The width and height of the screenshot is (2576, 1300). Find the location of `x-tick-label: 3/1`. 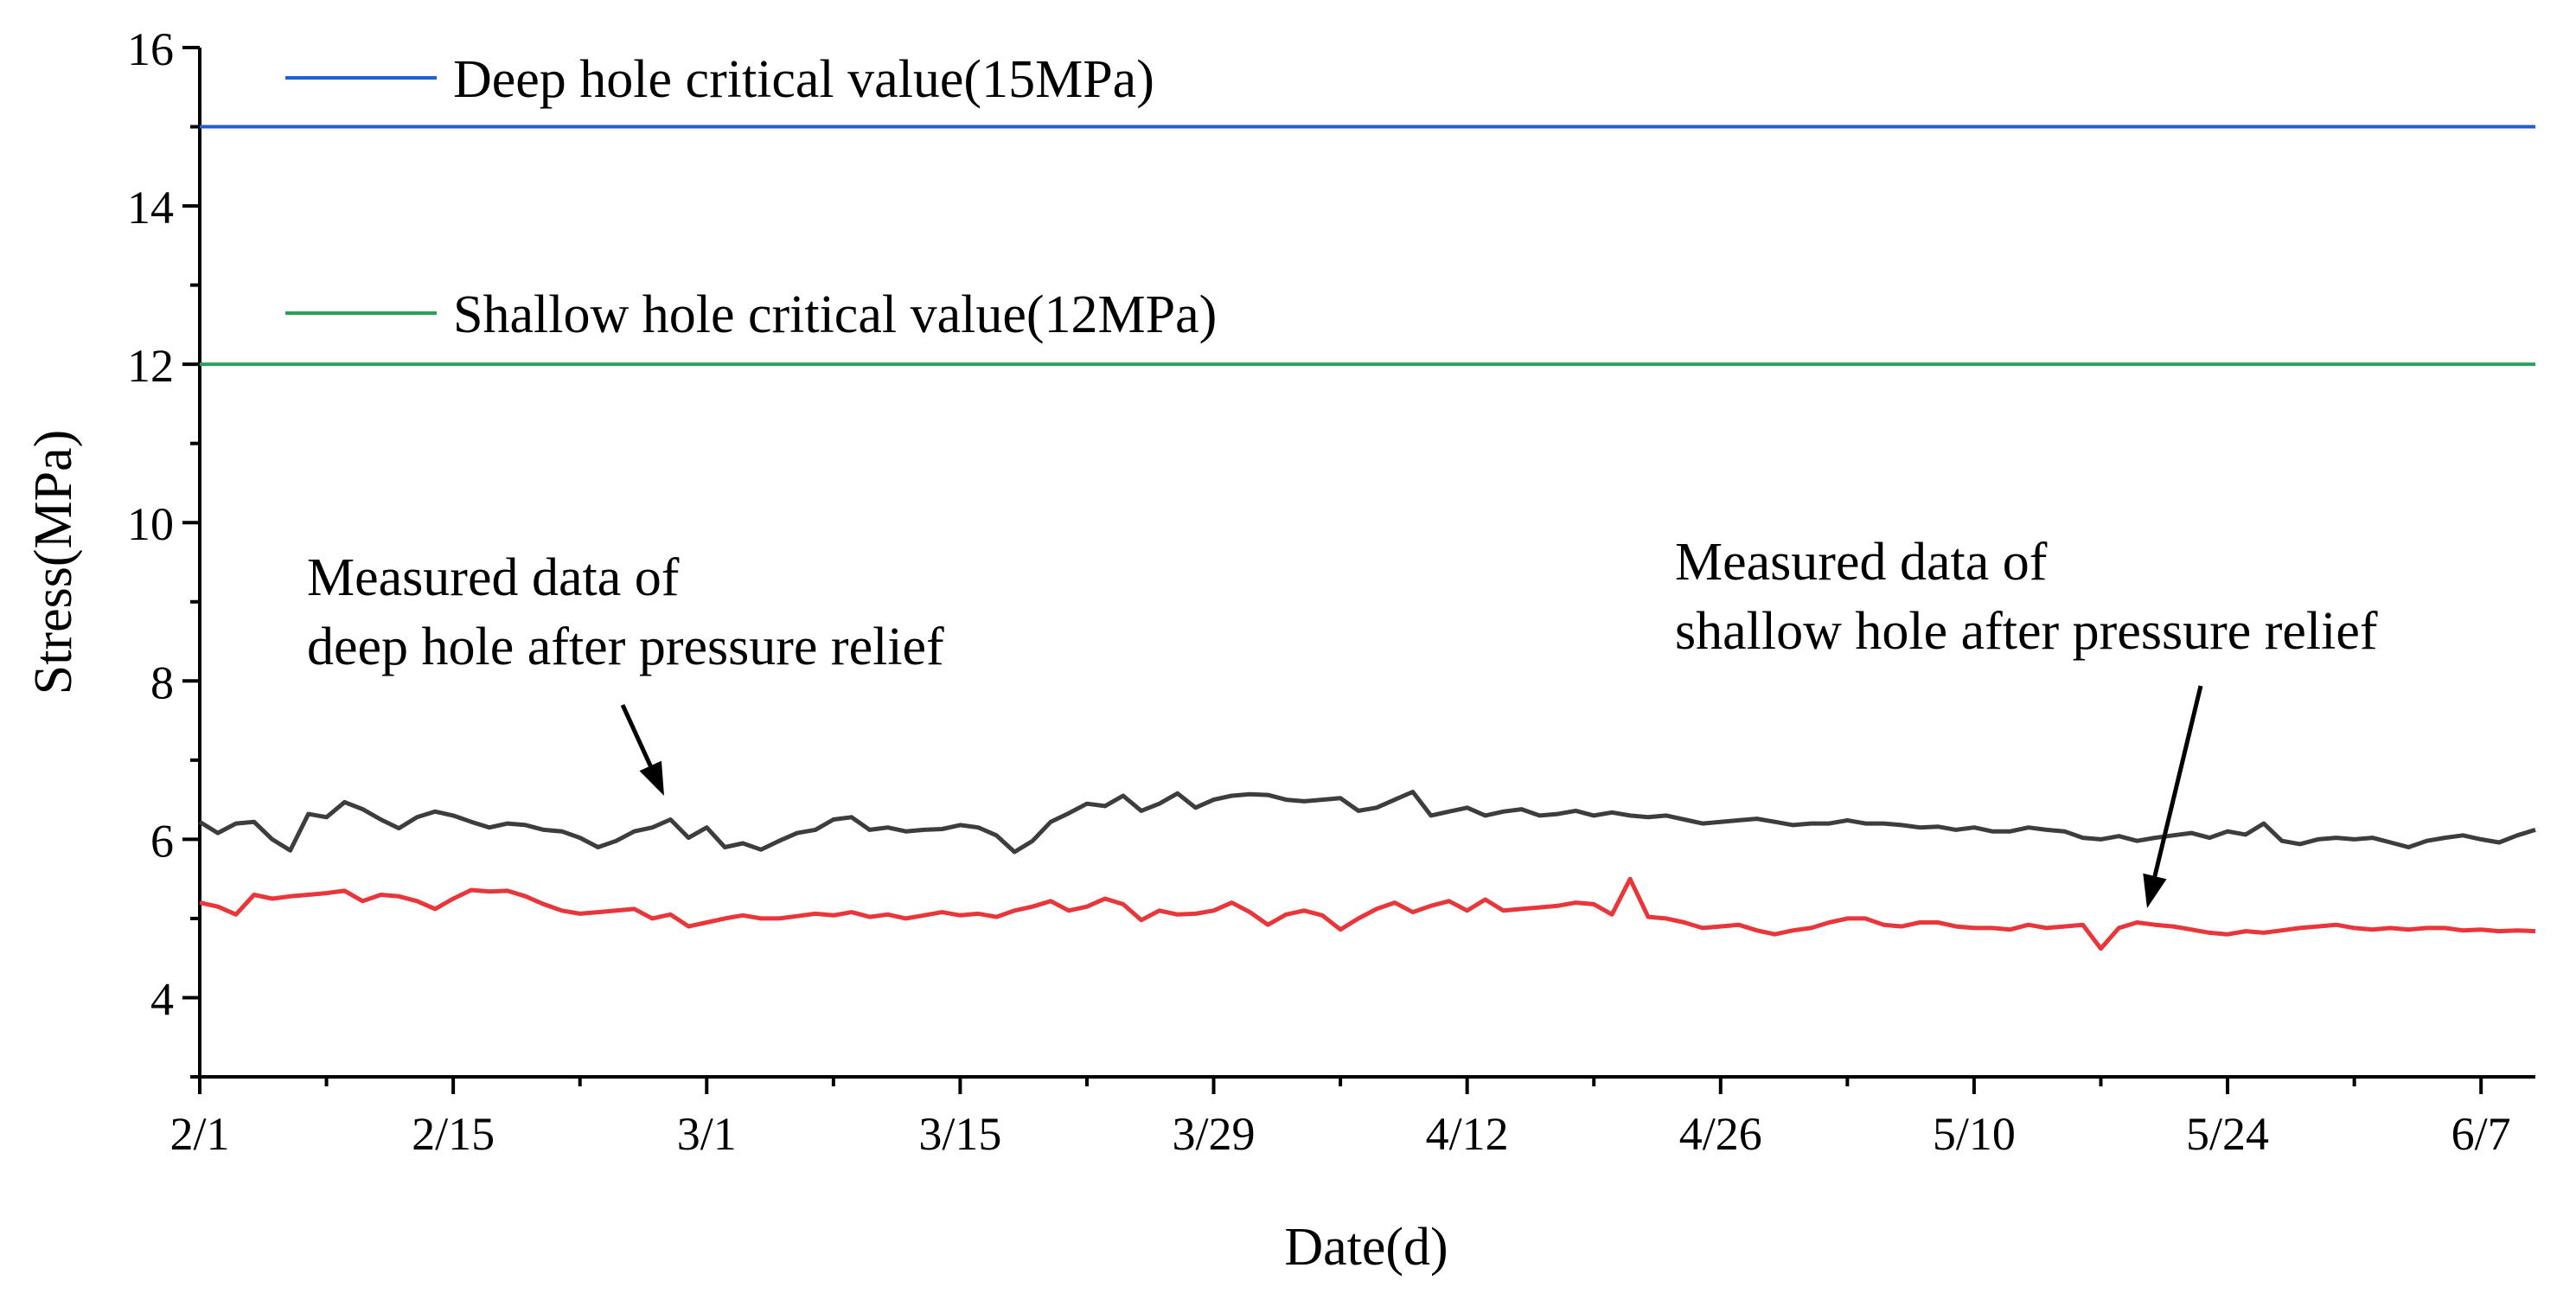

x-tick-label: 3/1 is located at coordinates (707, 1134).